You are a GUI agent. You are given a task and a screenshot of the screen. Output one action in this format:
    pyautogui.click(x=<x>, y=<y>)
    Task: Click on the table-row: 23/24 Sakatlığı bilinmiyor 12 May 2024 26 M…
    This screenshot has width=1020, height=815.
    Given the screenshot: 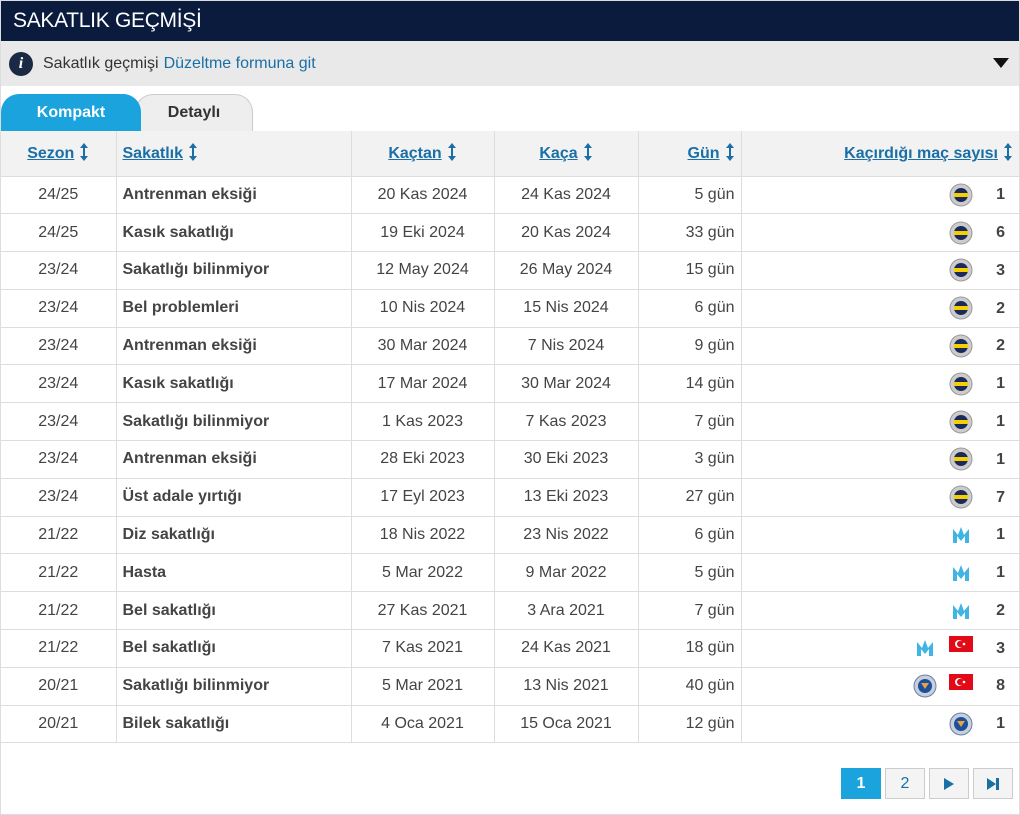 What is the action you would take?
    pyautogui.click(x=510, y=270)
    